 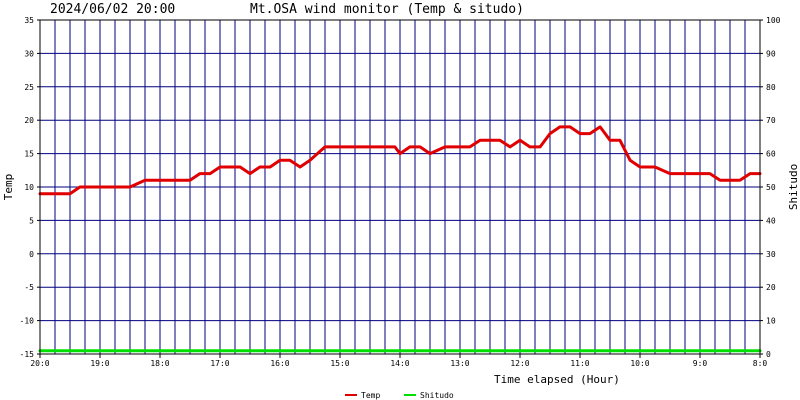 What do you see at coordinates (29, 120) in the screenshot?
I see `y-tick-label-left: 20` at bounding box center [29, 120].